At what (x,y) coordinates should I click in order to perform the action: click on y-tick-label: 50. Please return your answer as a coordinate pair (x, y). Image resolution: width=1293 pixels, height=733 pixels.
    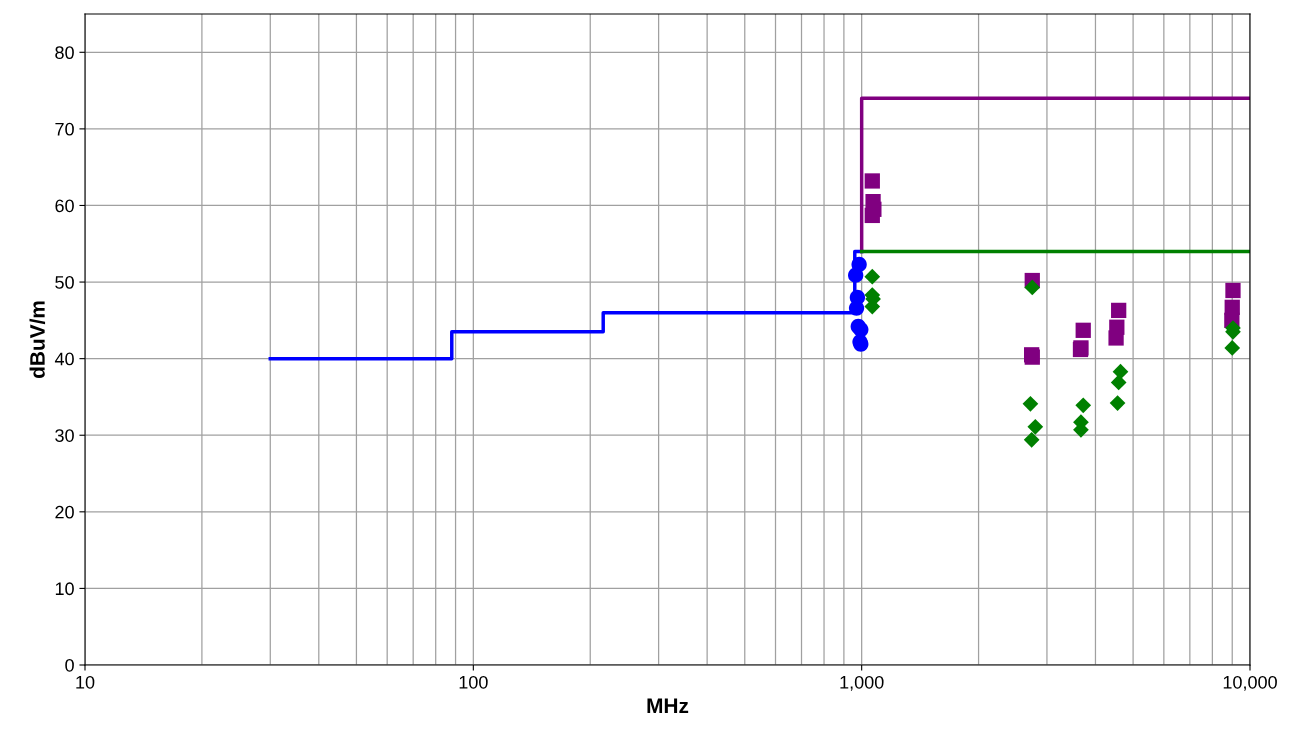
    Looking at the image, I should click on (64, 282).